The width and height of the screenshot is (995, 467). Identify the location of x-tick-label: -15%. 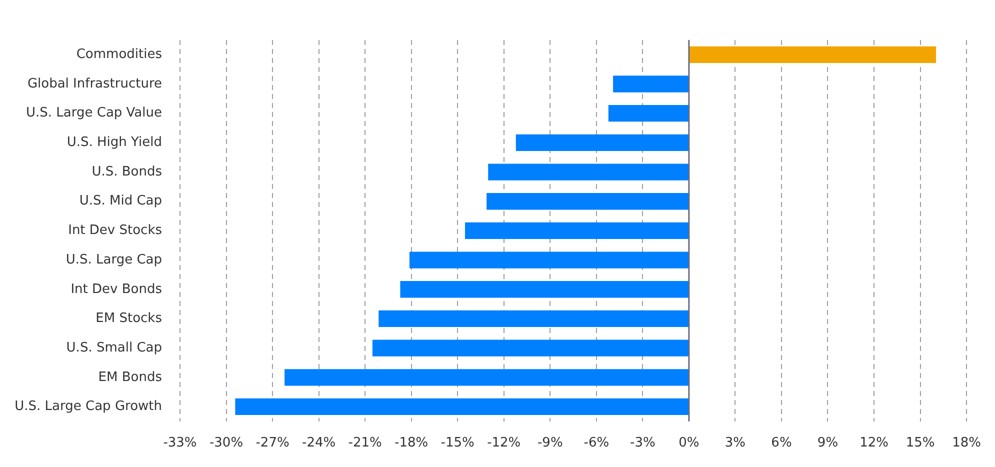
(457, 443).